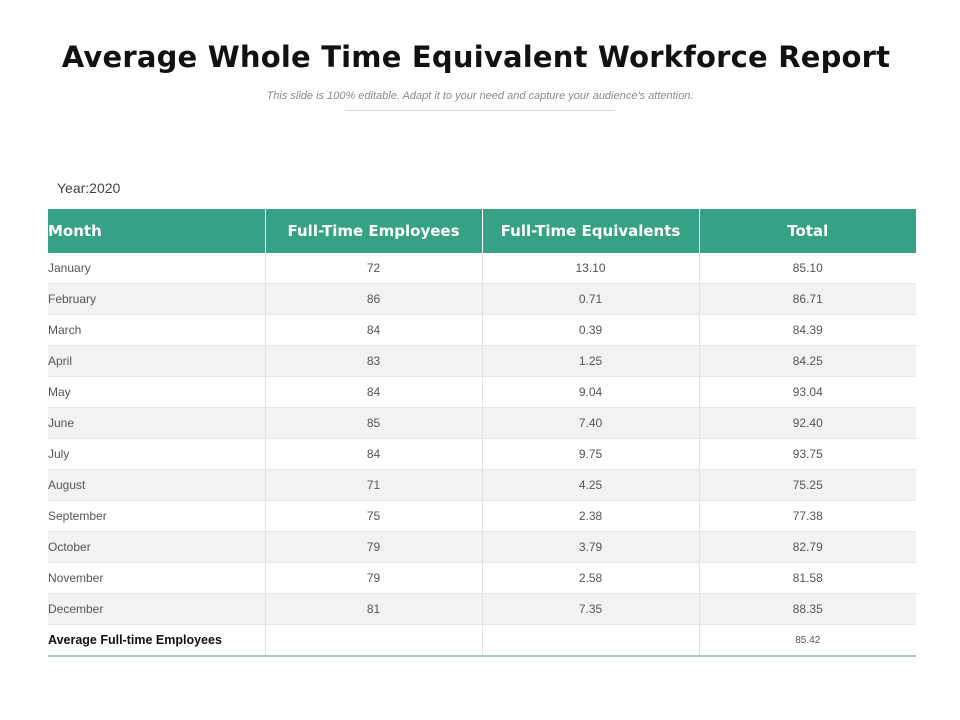  Describe the element at coordinates (89, 188) in the screenshot. I see `year-label: Year:2020` at that location.